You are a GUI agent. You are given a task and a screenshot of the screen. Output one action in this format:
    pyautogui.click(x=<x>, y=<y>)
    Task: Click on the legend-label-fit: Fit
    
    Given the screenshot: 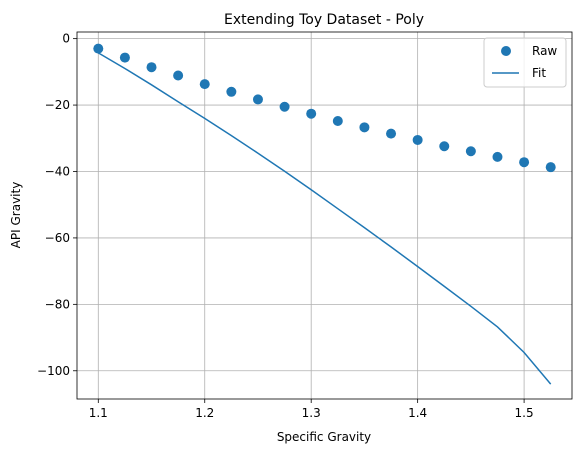 What is the action you would take?
    pyautogui.click(x=539, y=73)
    